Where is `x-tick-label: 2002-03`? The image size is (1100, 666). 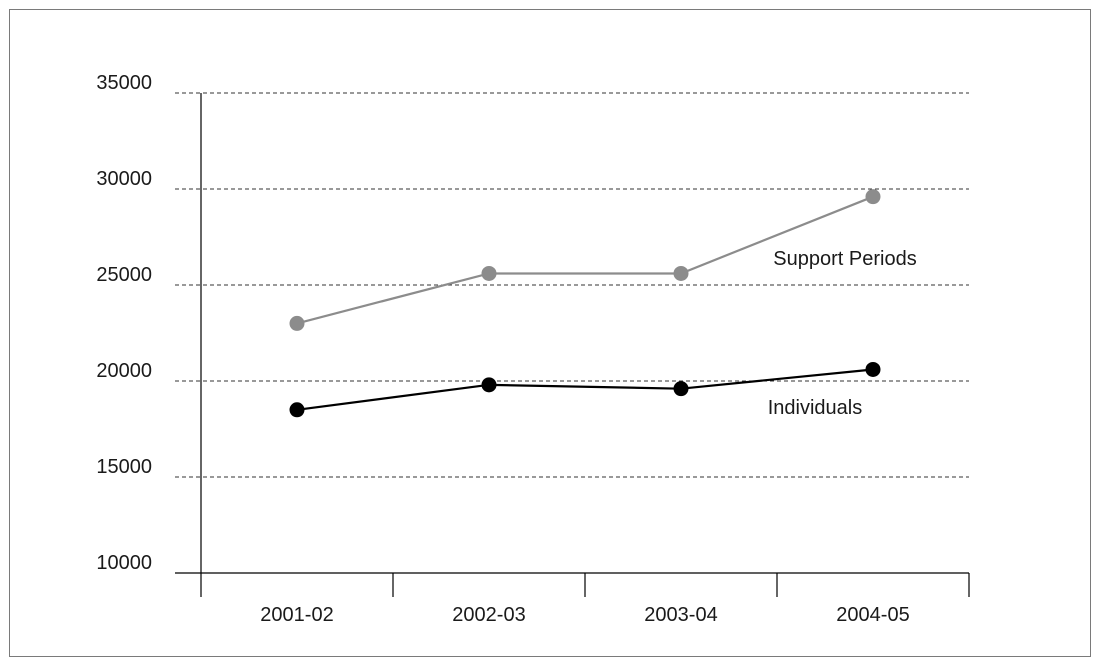
x-tick-label: 2002-03 is located at coordinates (488, 615).